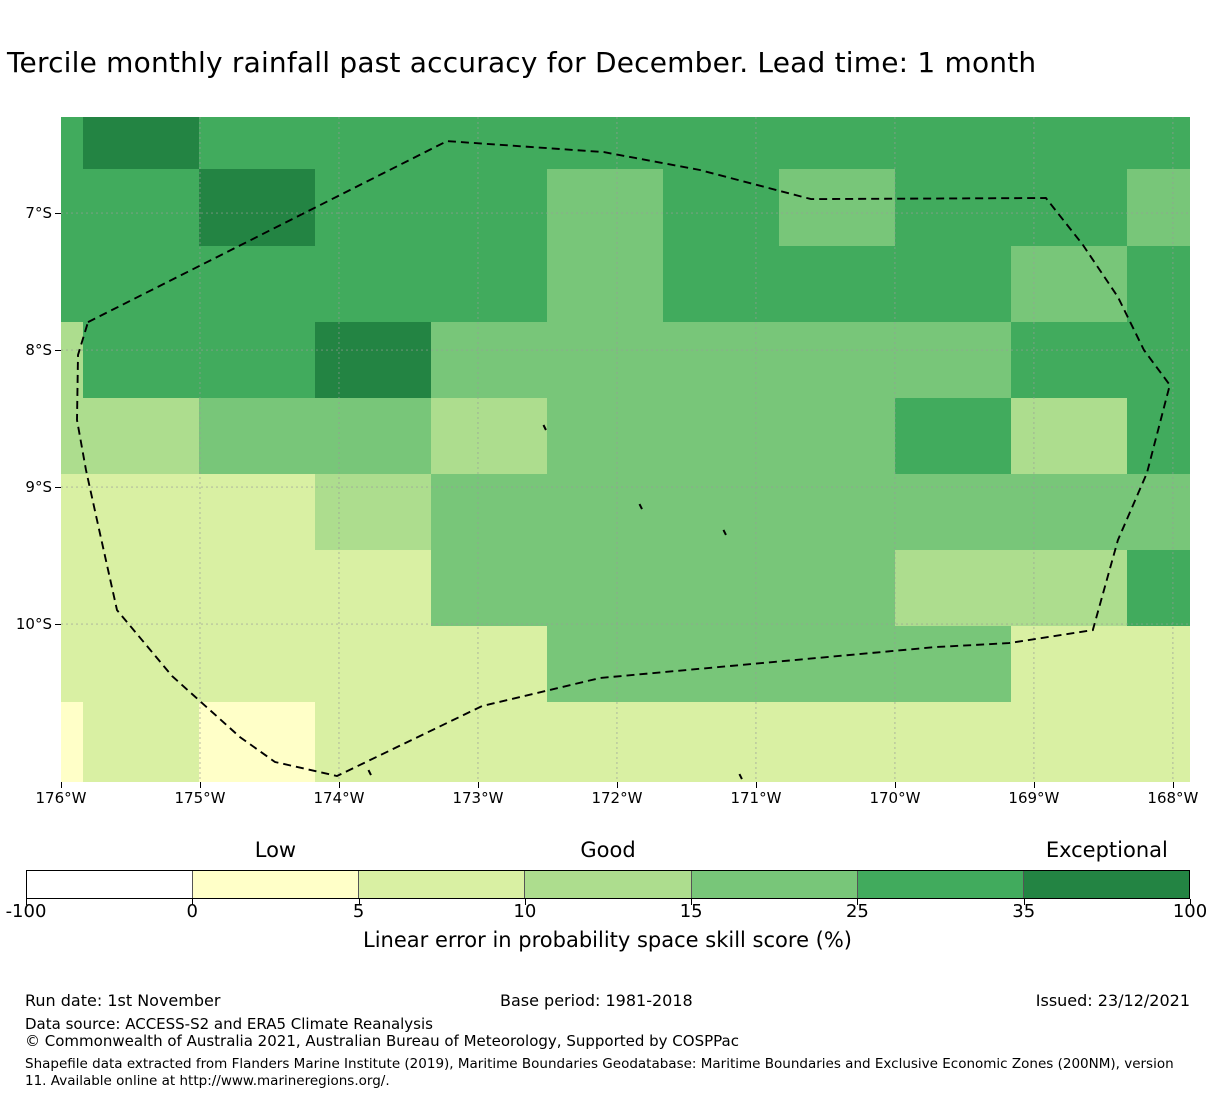 This screenshot has width=1215, height=1095. Describe the element at coordinates (525, 911) in the screenshot. I see `colorbar-tick-label: 10` at that location.